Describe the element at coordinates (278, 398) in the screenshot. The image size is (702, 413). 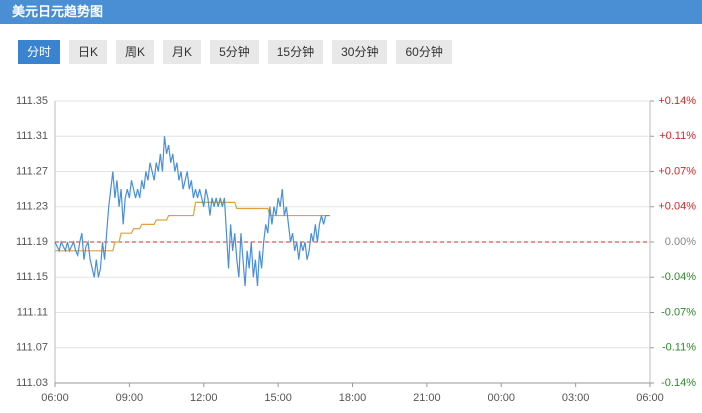
I see `x-tick-label: 15:00` at that location.